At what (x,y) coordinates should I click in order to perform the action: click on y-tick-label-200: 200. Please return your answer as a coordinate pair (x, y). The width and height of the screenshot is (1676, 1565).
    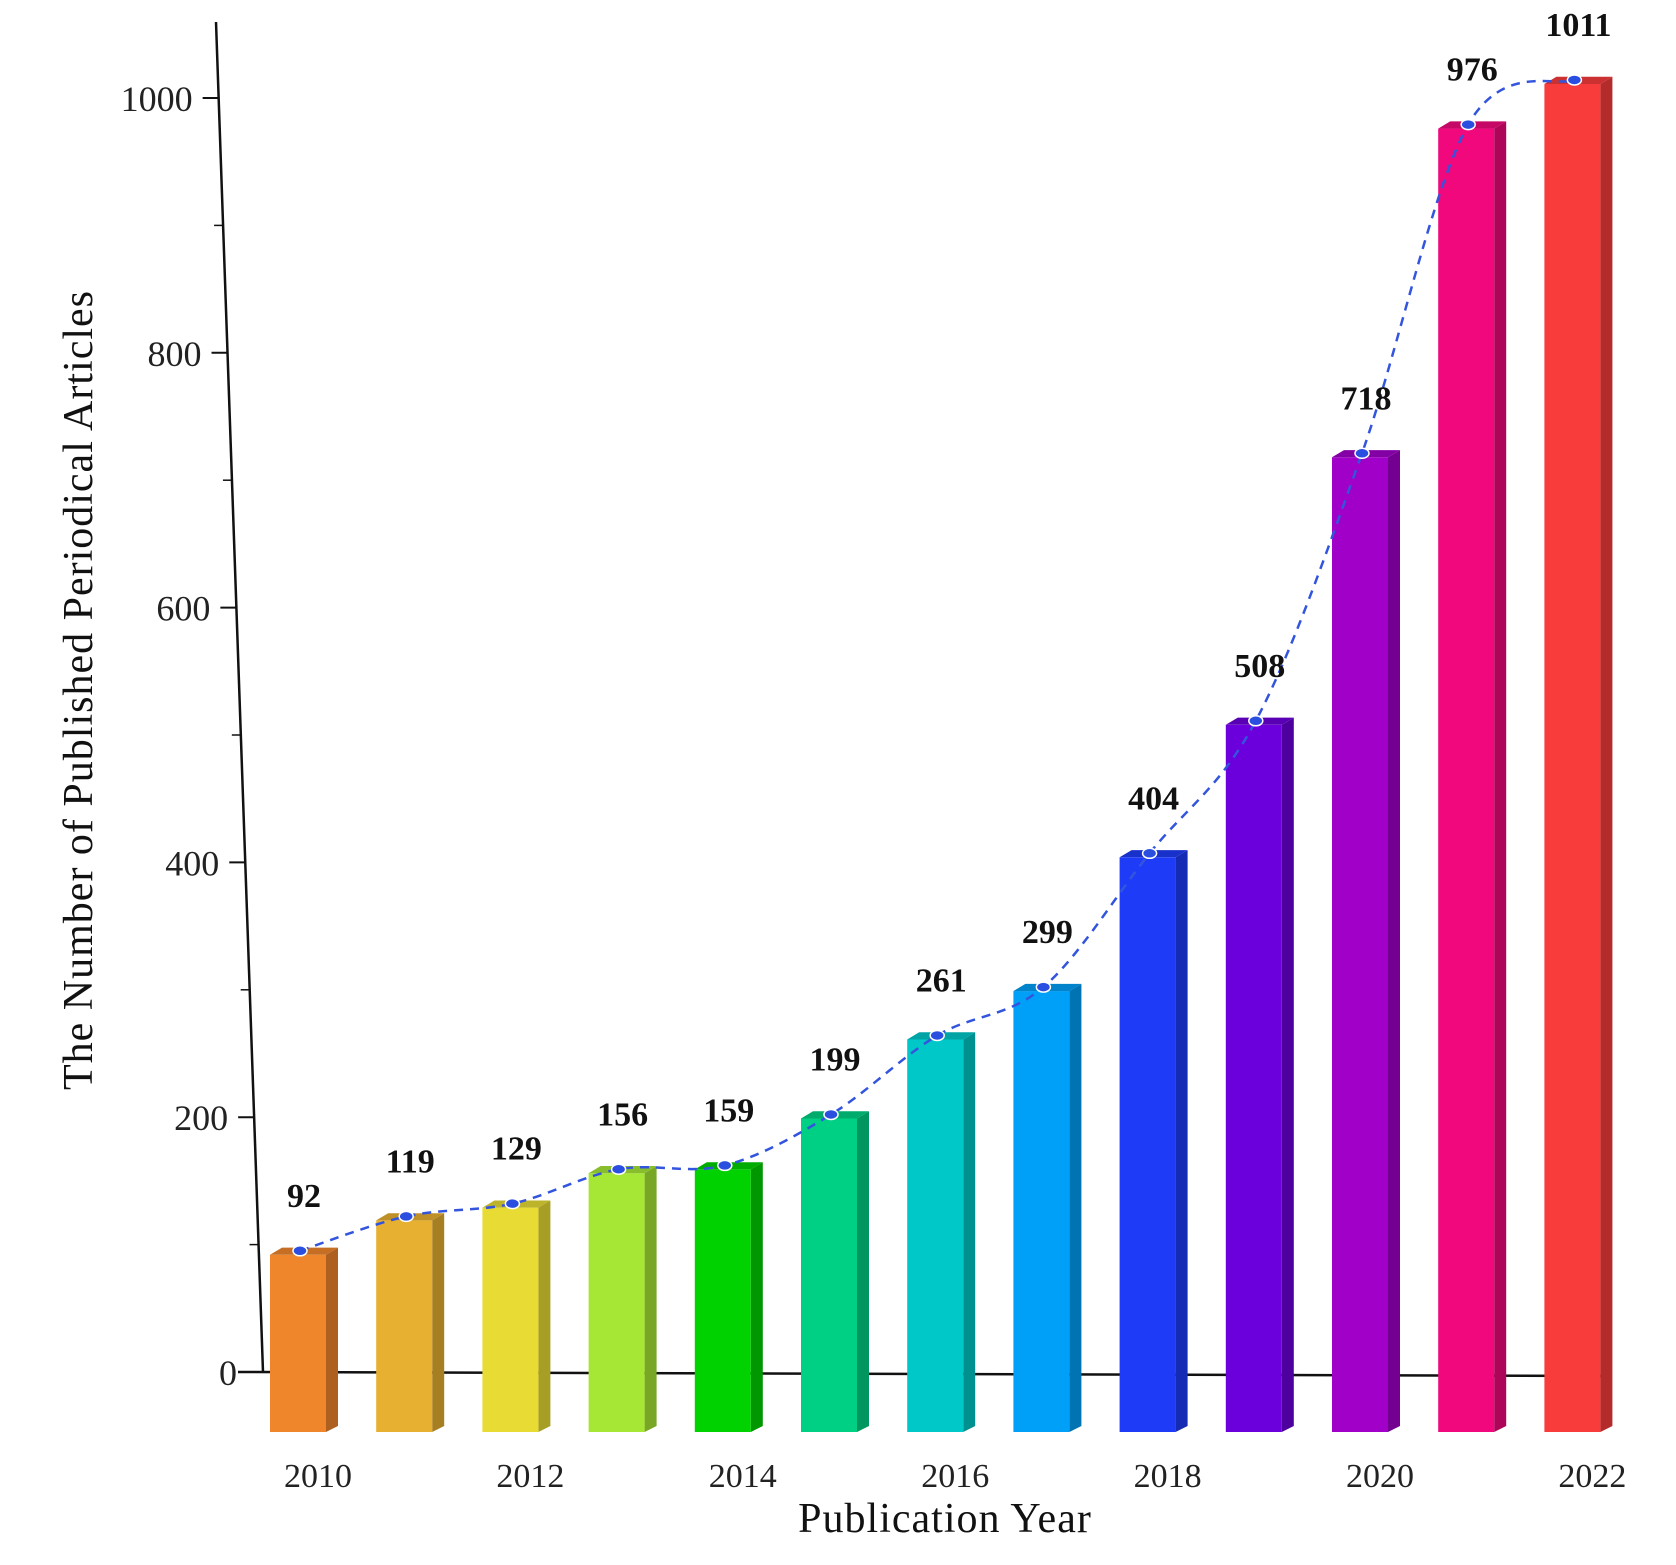
    Looking at the image, I should click on (201, 1118).